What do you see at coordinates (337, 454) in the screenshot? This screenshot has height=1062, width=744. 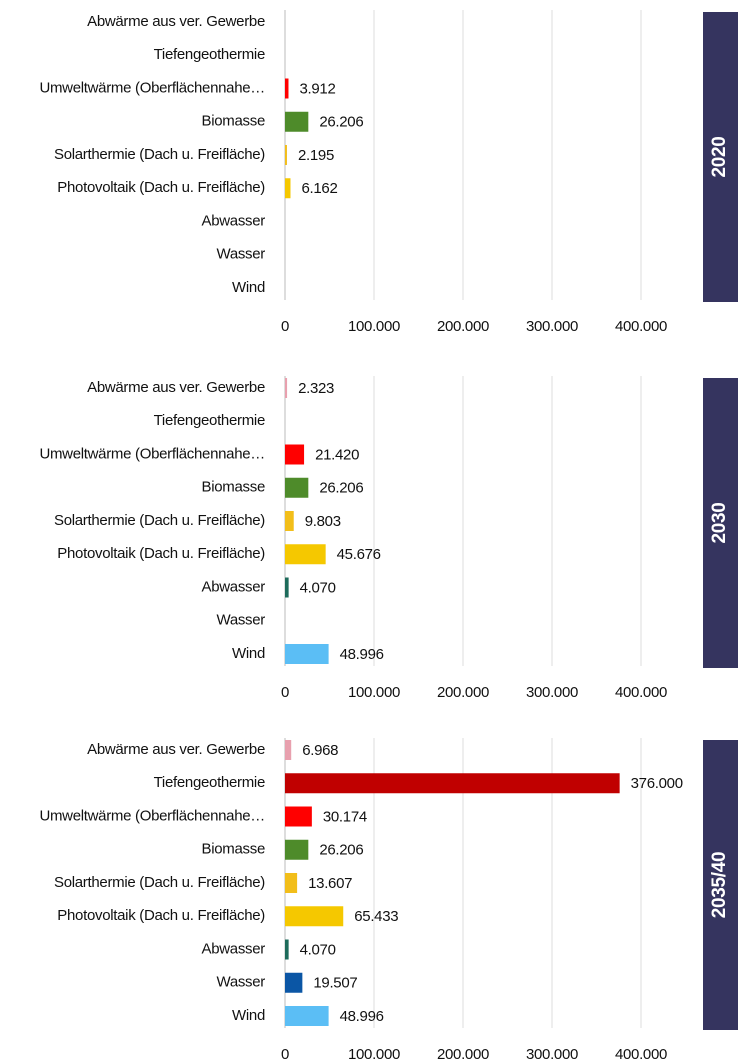 I see `value-label: 21.420` at bounding box center [337, 454].